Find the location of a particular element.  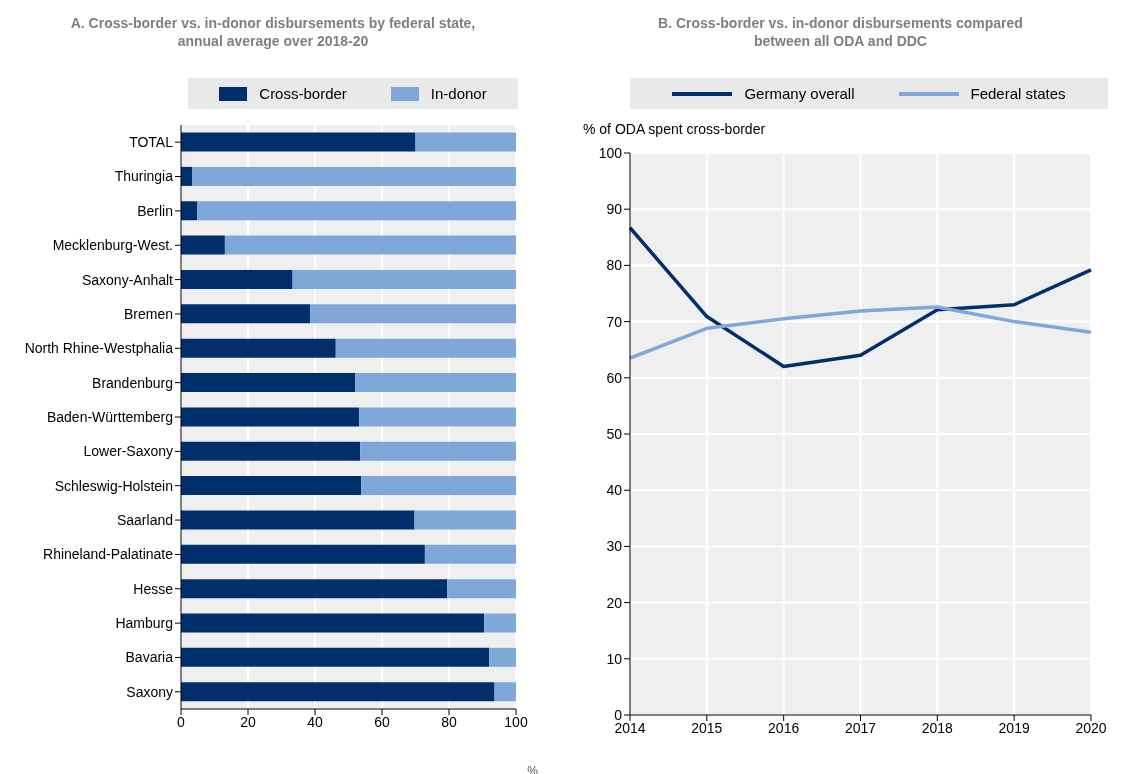

y-tick-label: Saxony-Anhalt is located at coordinates (127, 279).